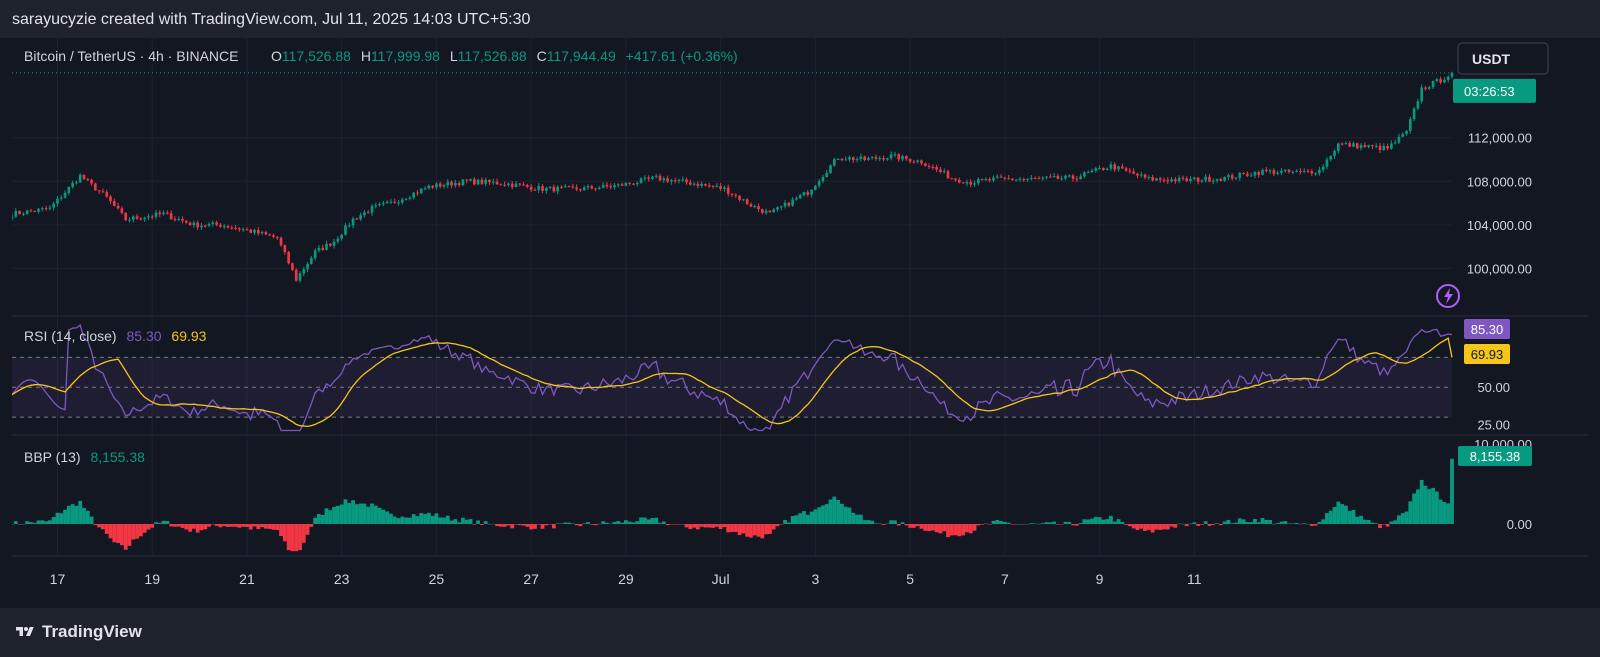  What do you see at coordinates (131, 56) in the screenshot?
I see `symbol-label: Bitcoin / TetherUS · 4h · BINANCE` at bounding box center [131, 56].